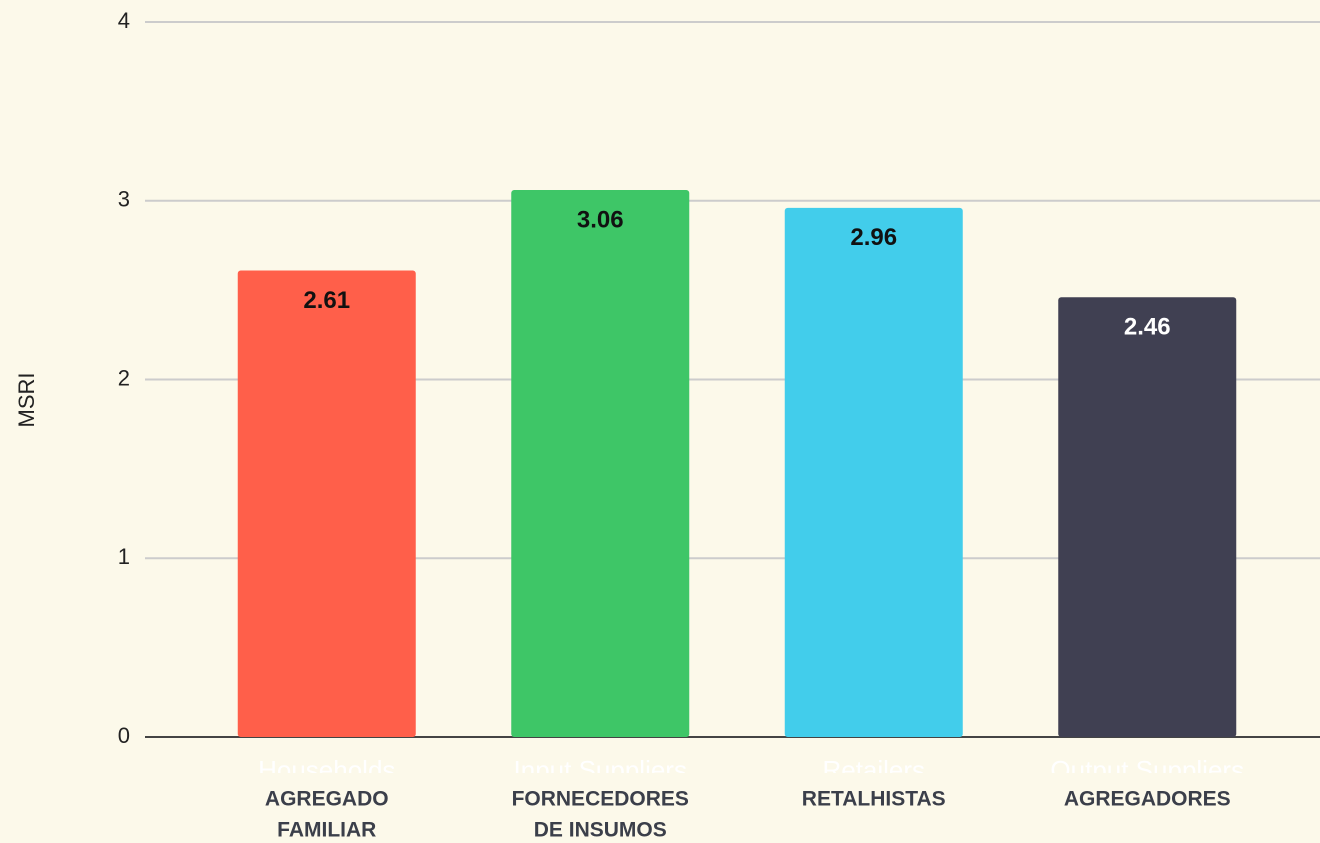 The width and height of the screenshot is (1320, 843). What do you see at coordinates (600, 219) in the screenshot?
I see `value-label: 3.06` at bounding box center [600, 219].